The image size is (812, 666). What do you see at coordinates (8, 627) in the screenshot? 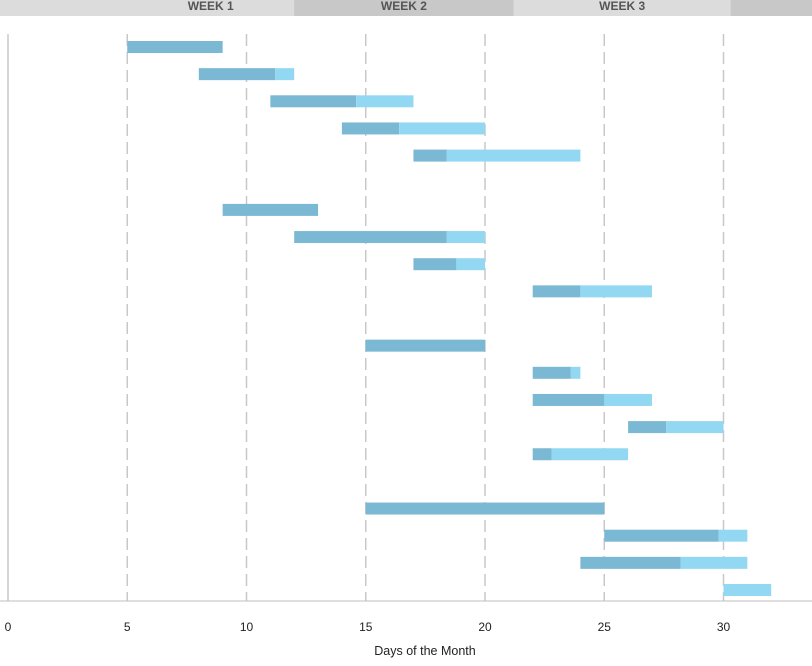
I see `x-tick-label: 0` at bounding box center [8, 627].